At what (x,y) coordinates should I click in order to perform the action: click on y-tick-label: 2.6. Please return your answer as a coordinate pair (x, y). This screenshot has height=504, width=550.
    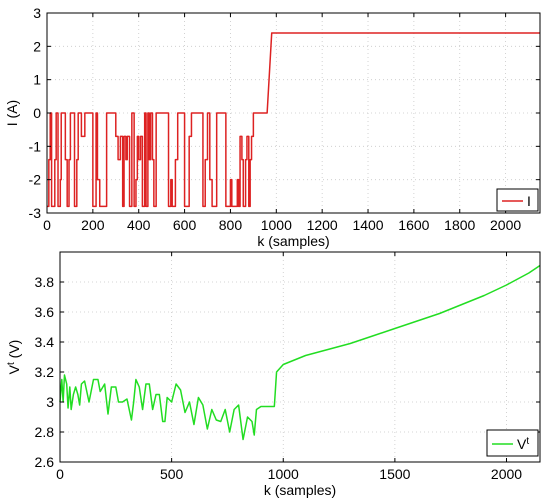
    Looking at the image, I should click on (45, 462).